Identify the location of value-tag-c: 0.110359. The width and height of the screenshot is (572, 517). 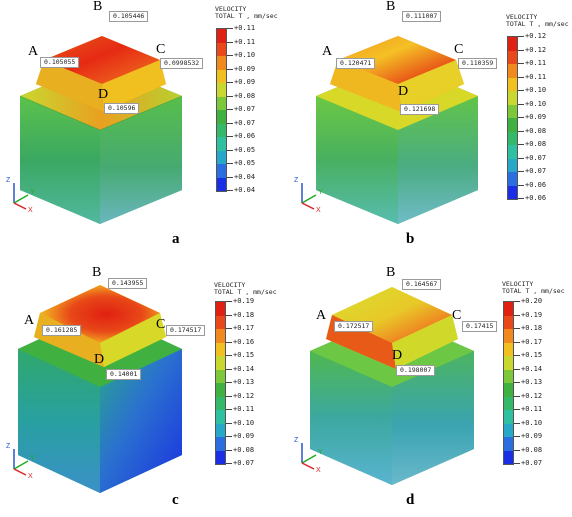
(478, 63).